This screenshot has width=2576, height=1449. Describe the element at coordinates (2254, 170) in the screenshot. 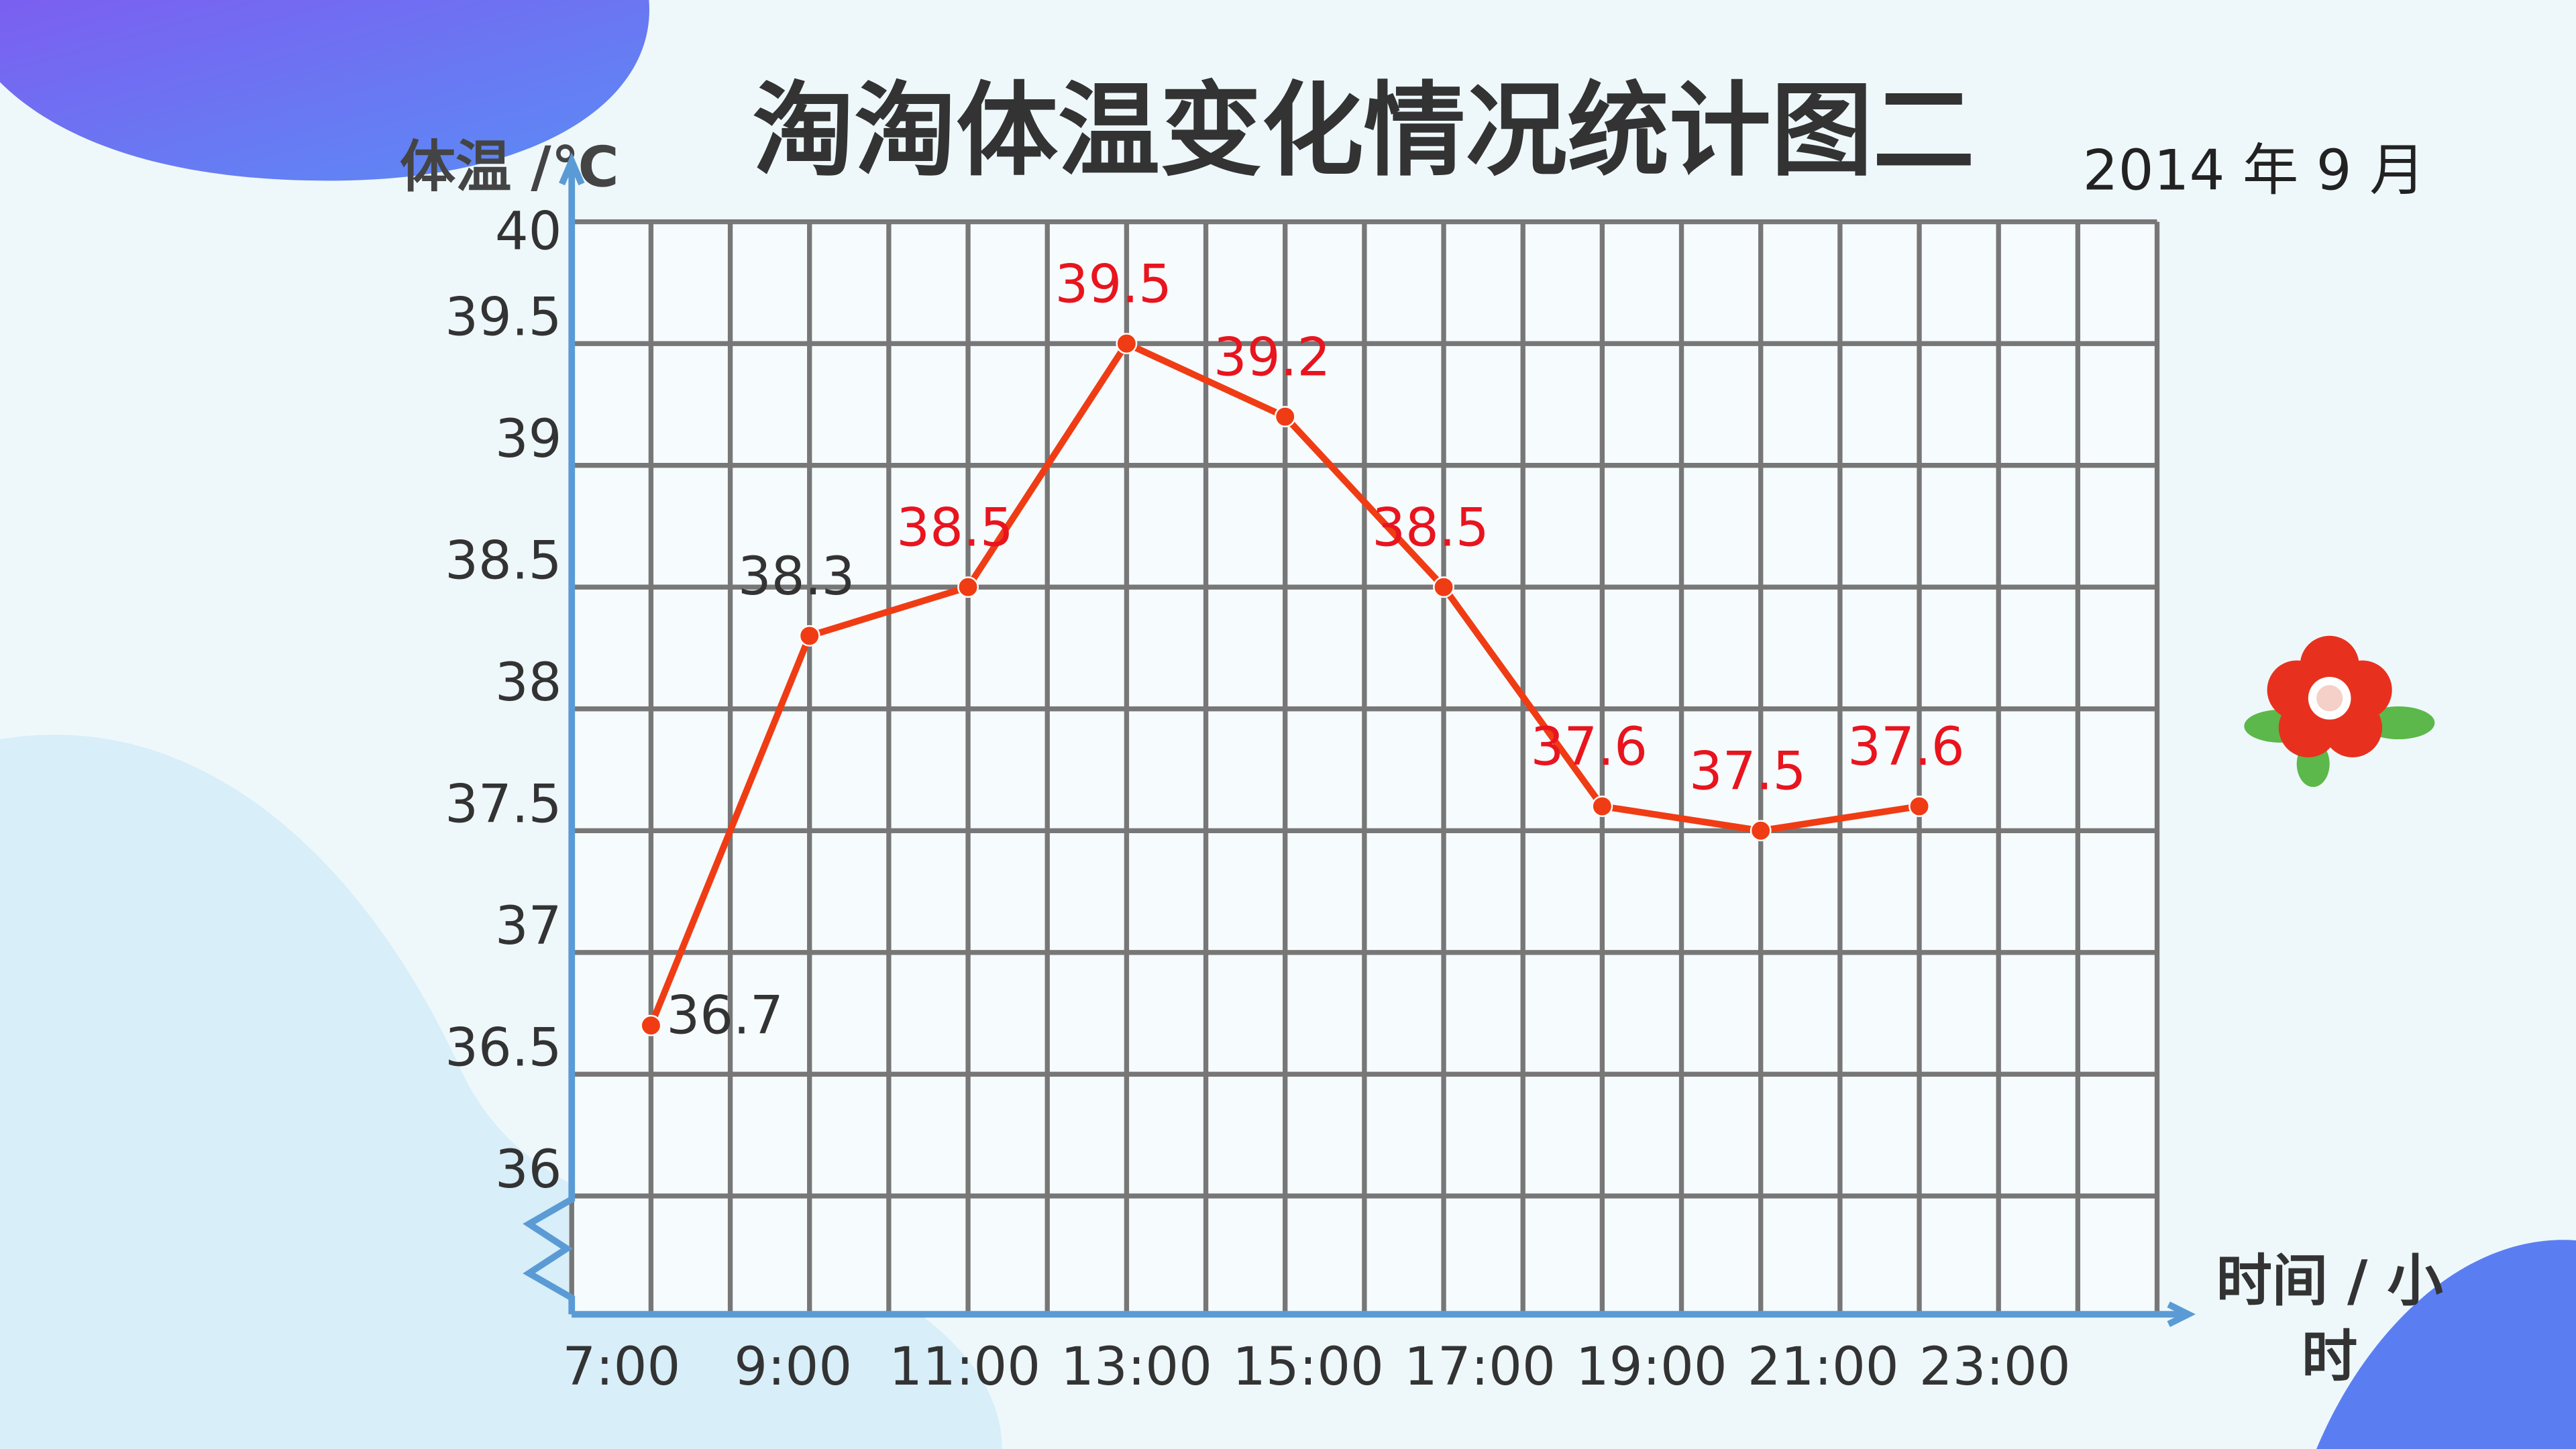

I see `chart-subtitle: 2014 年 9 月` at that location.